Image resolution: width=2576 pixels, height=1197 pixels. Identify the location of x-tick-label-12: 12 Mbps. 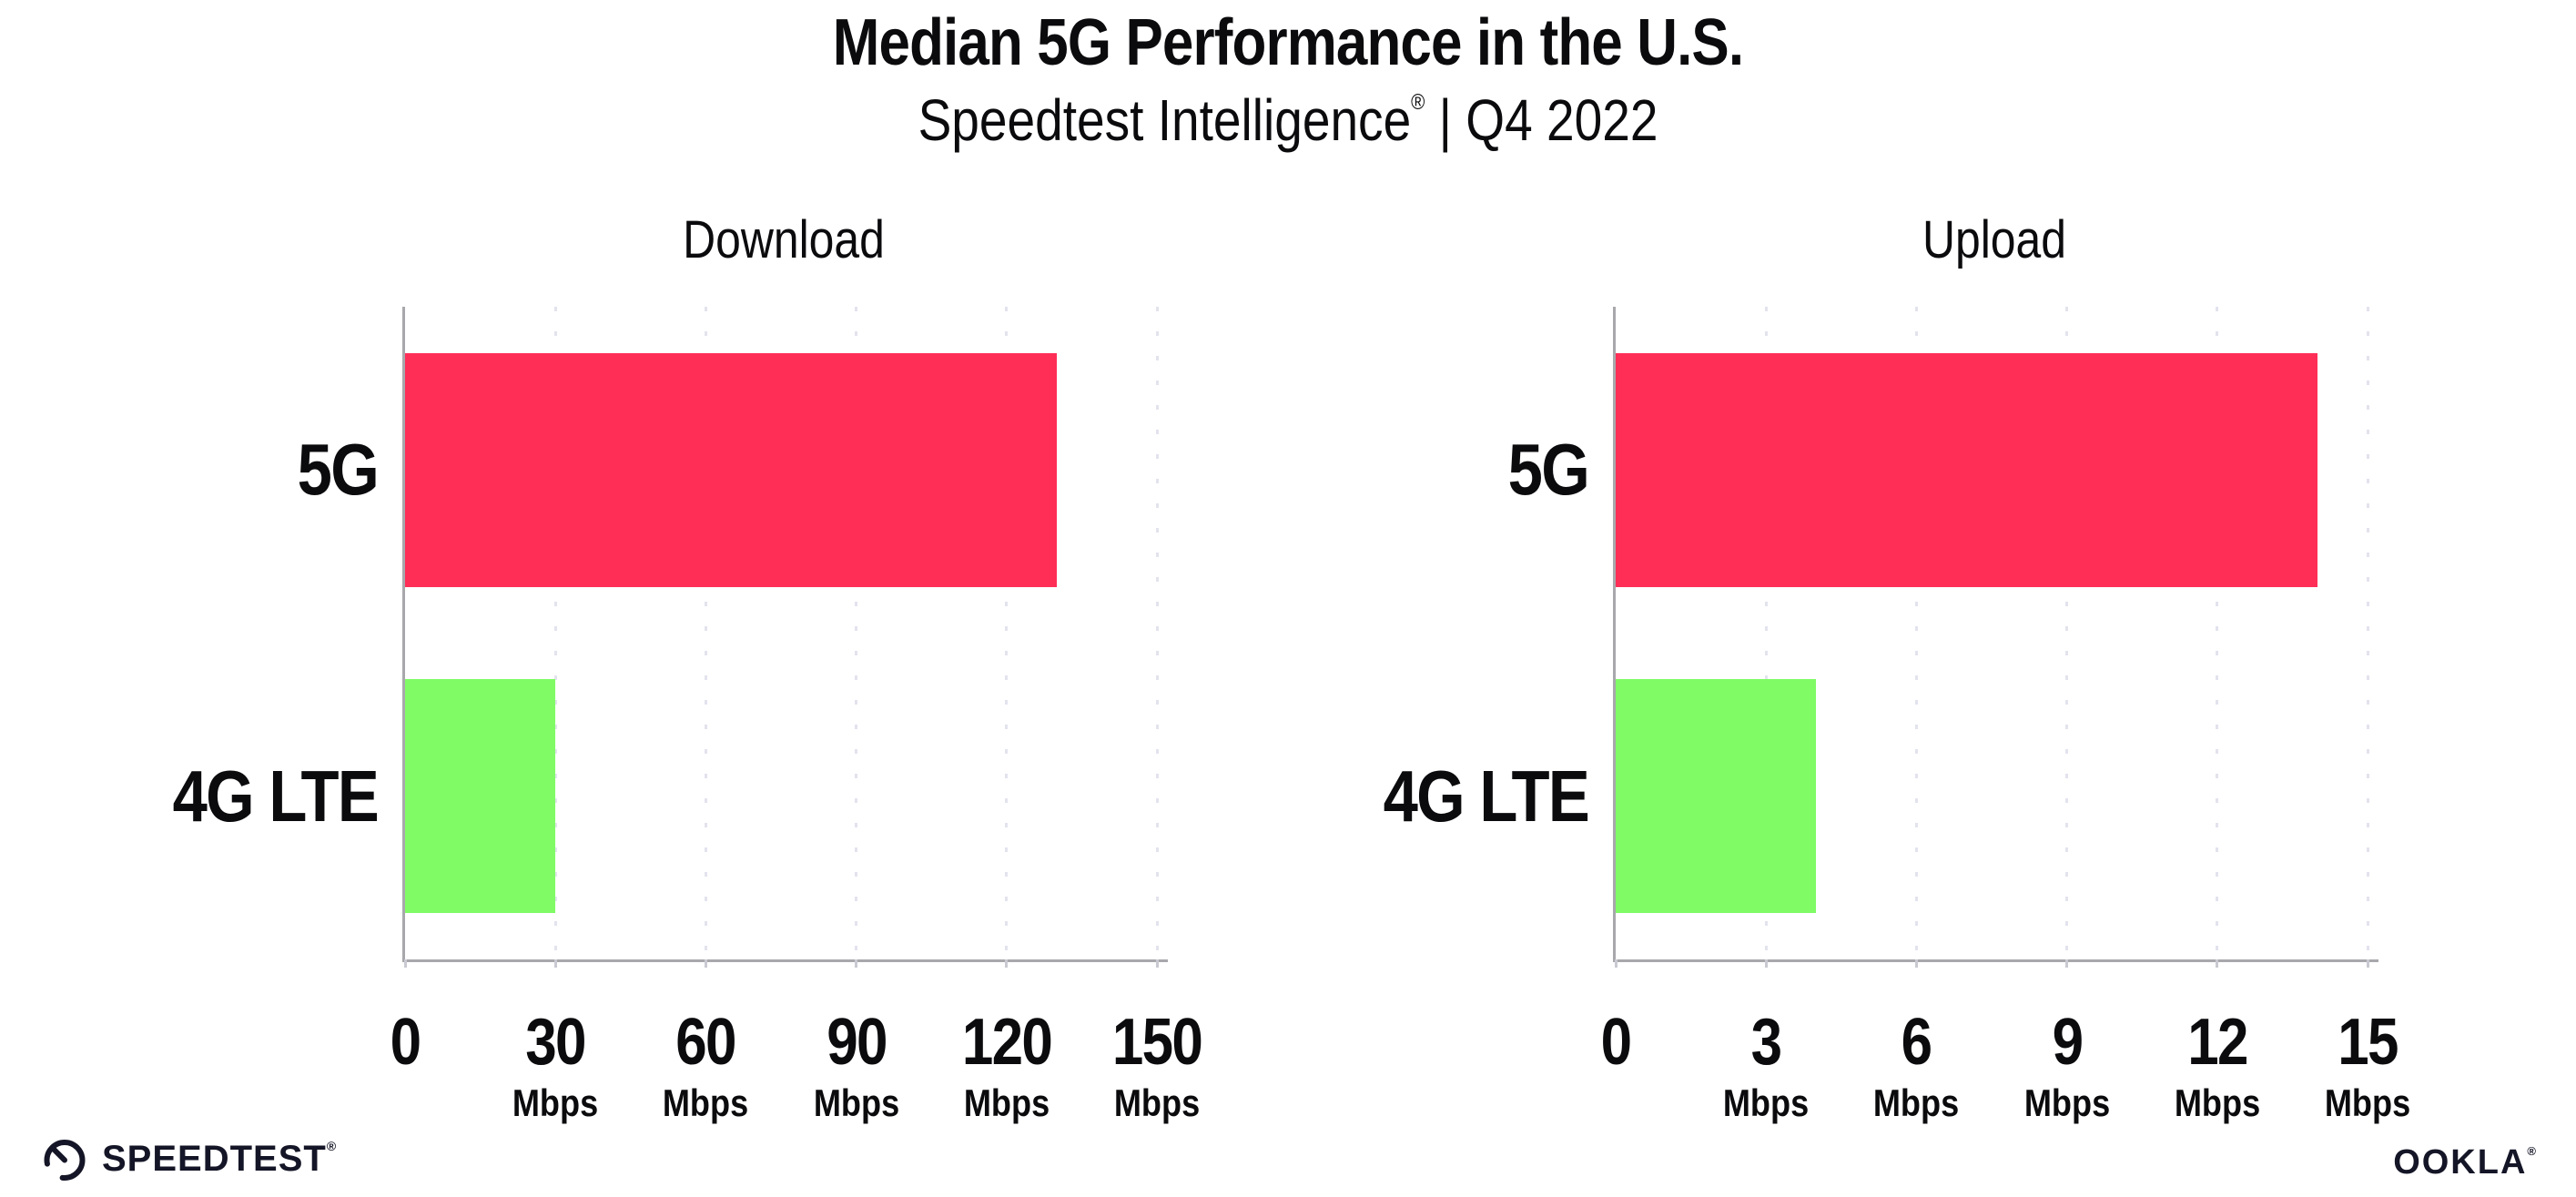
(2217, 1066).